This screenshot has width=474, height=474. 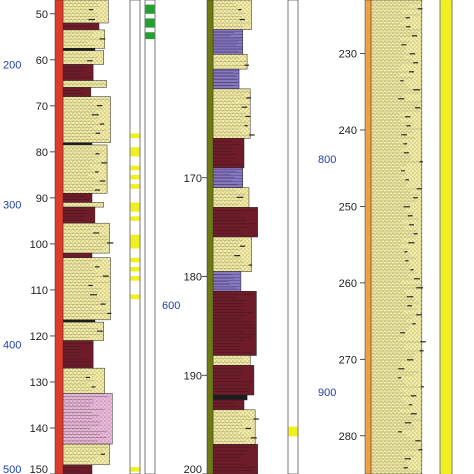 What do you see at coordinates (293, 237) in the screenshot?
I see `marker-track` at bounding box center [293, 237].